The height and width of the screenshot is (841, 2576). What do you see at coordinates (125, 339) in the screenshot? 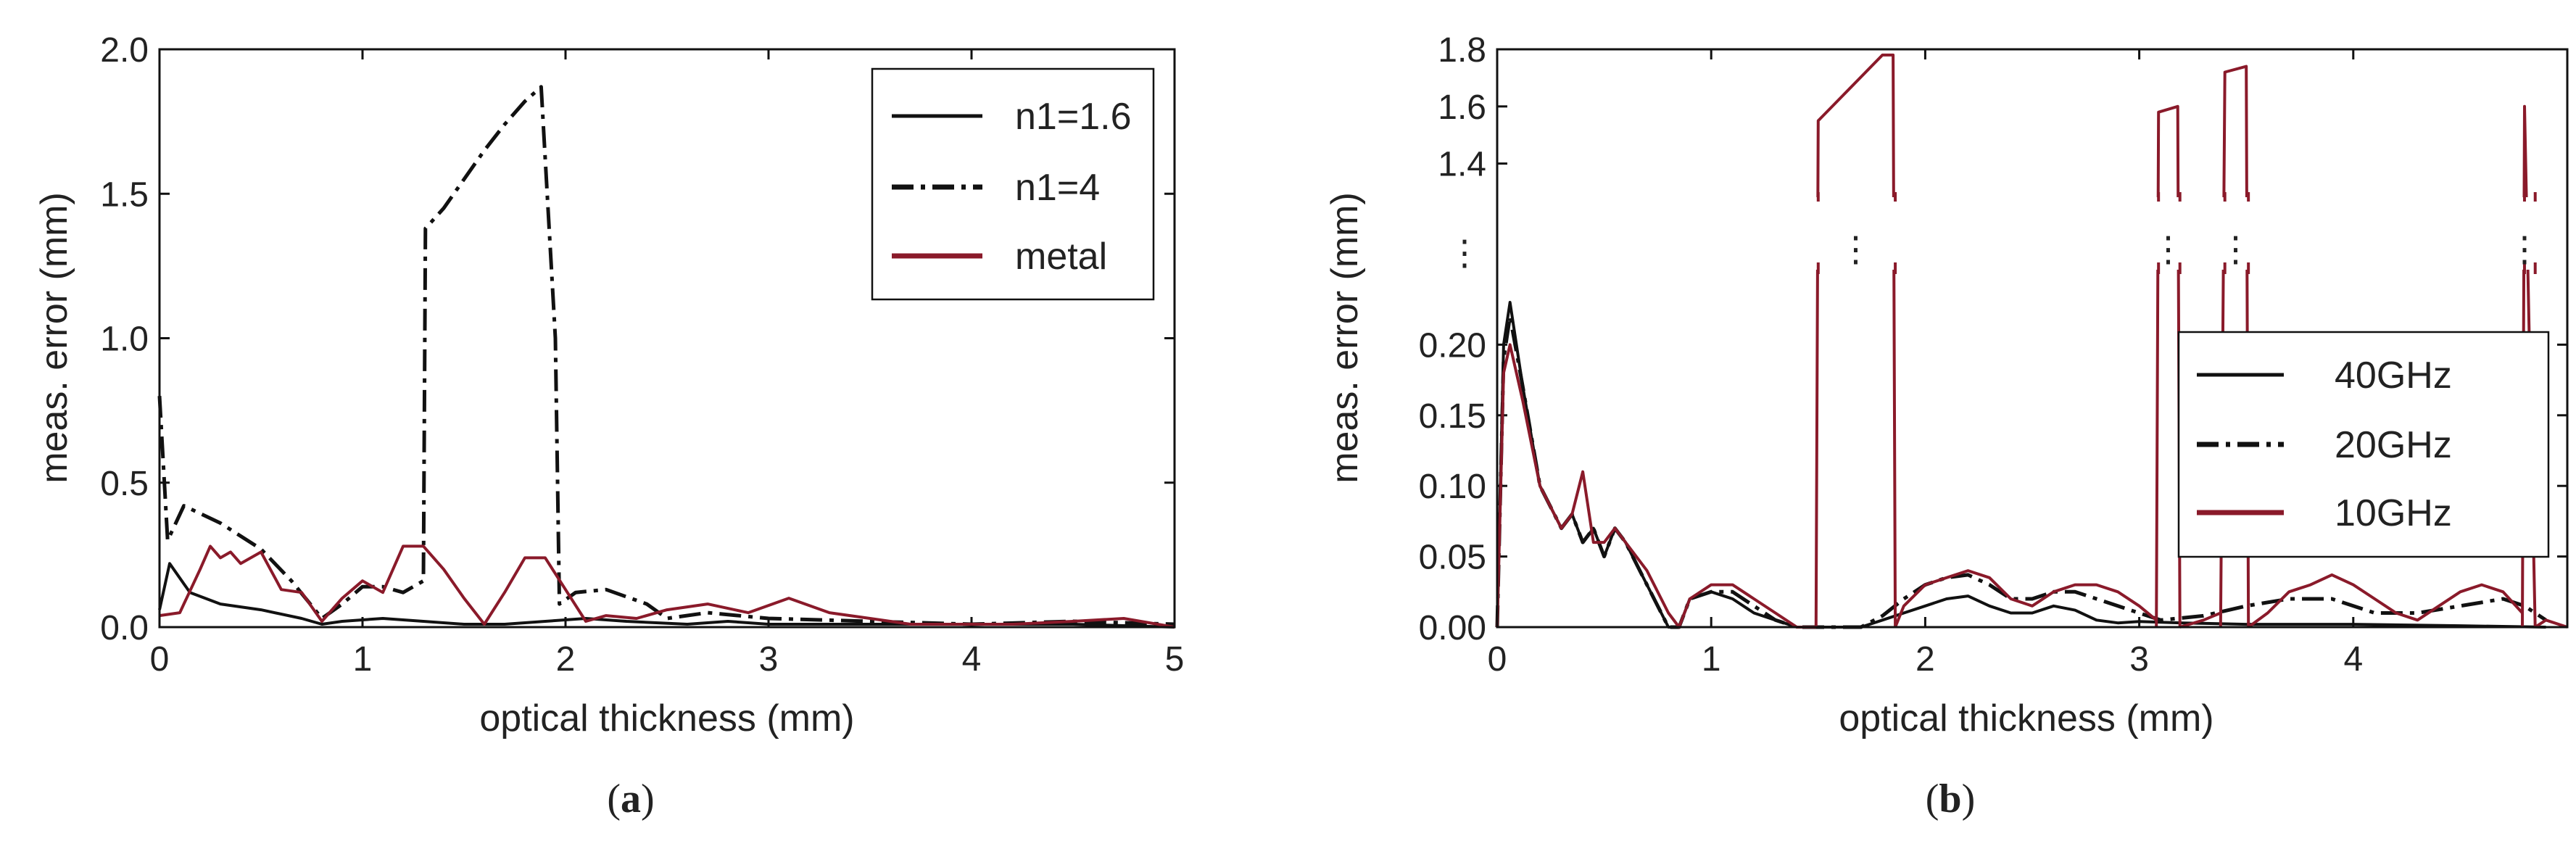
I see `panel-a-y-tick-label: 1.0` at bounding box center [125, 339].